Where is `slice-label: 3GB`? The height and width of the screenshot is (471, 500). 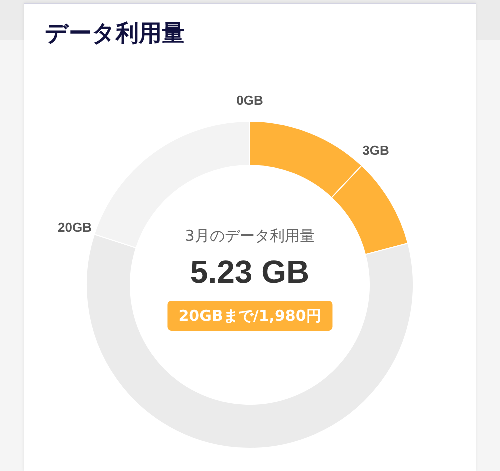 slice-label: 3GB is located at coordinates (376, 150).